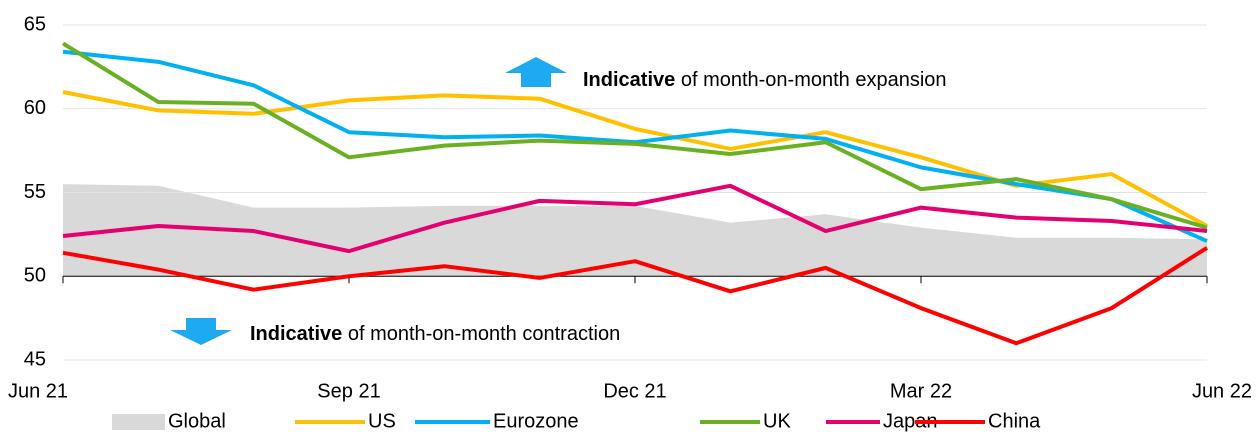 The height and width of the screenshot is (437, 1260). What do you see at coordinates (435, 334) in the screenshot?
I see `annotation: Indicative of month-on-month contraction` at bounding box center [435, 334].